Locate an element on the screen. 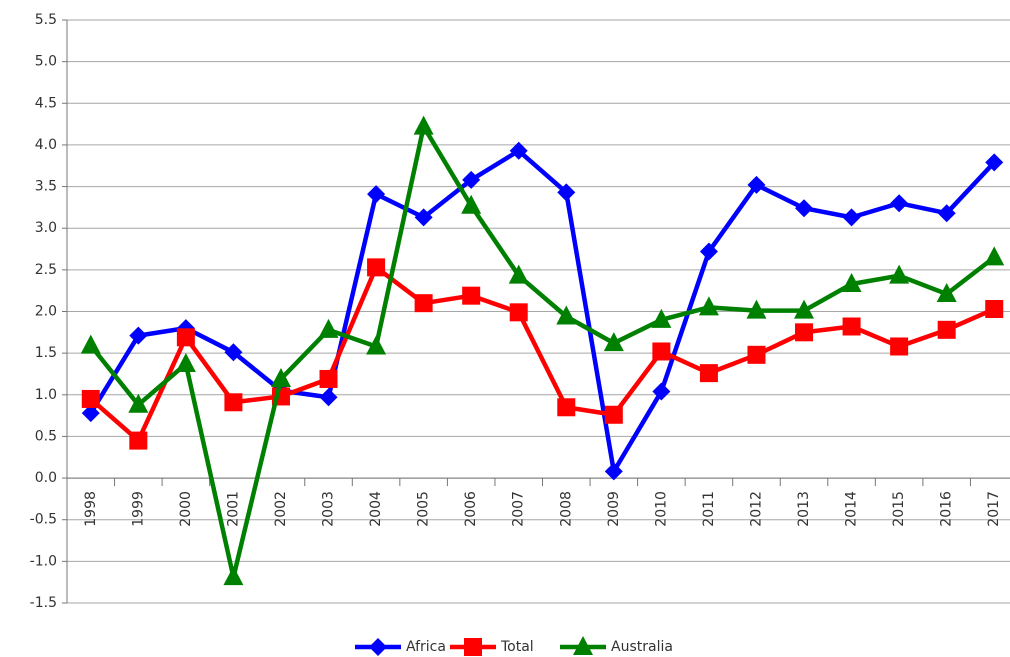  y-tick-label: 5.0 is located at coordinates (46, 62).